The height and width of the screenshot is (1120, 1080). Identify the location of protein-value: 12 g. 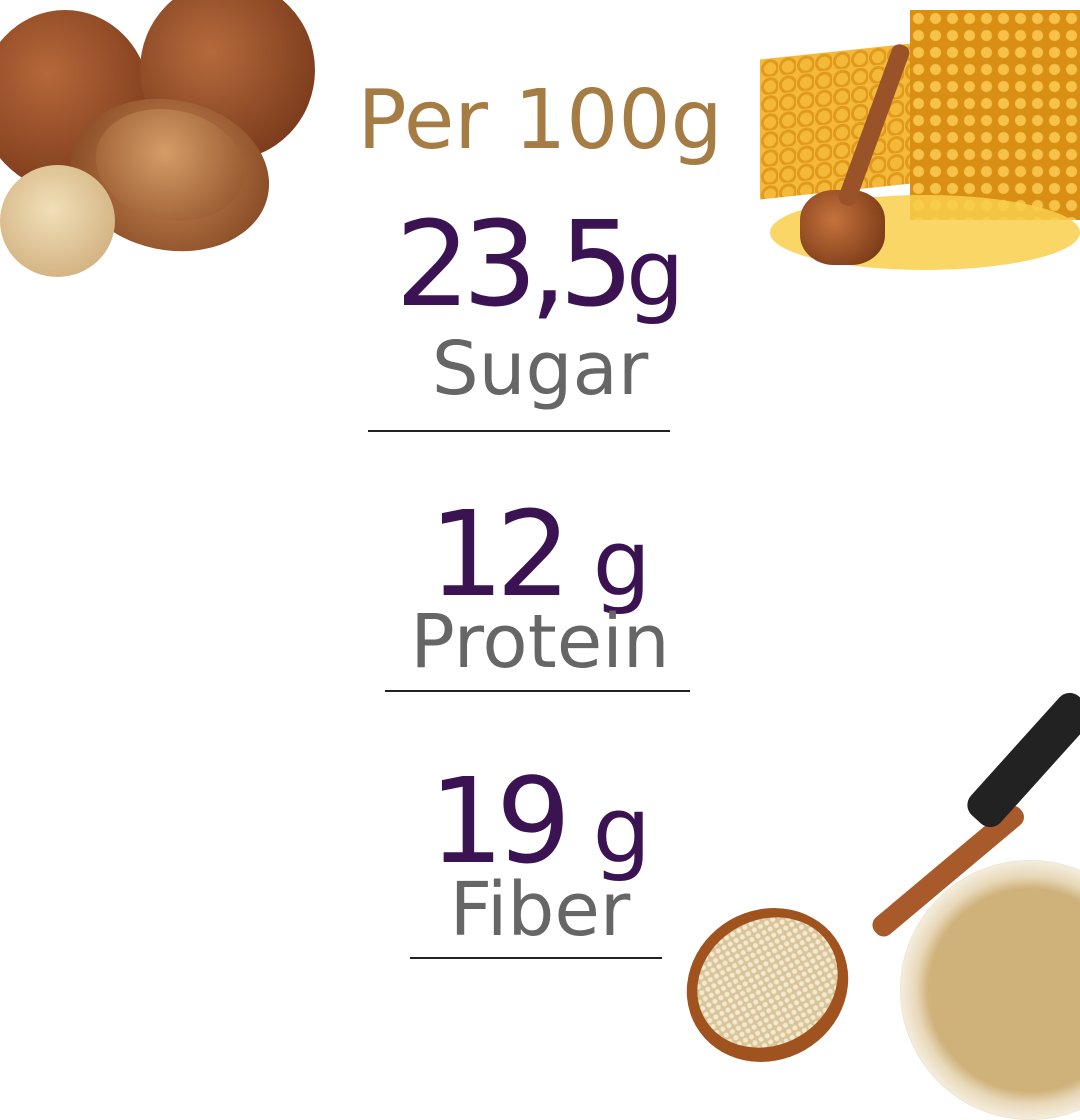
(540, 554).